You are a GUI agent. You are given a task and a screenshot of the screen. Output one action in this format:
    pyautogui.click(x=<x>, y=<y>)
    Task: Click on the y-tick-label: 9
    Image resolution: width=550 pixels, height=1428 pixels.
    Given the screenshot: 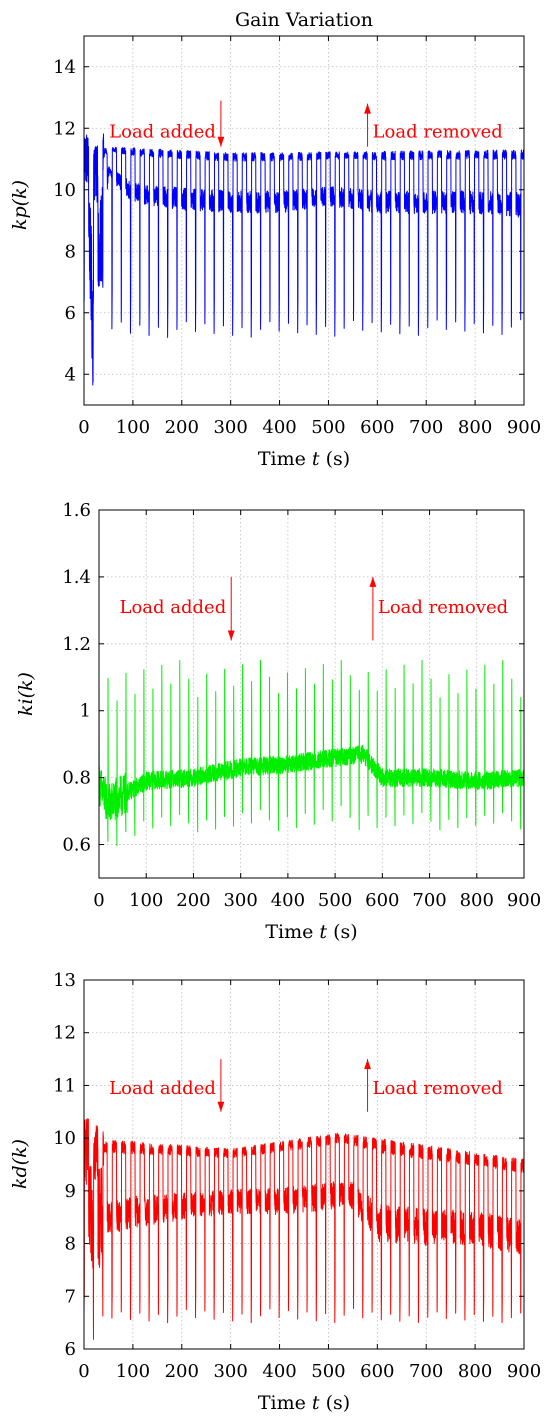 What is the action you would take?
    pyautogui.click(x=70, y=1191)
    